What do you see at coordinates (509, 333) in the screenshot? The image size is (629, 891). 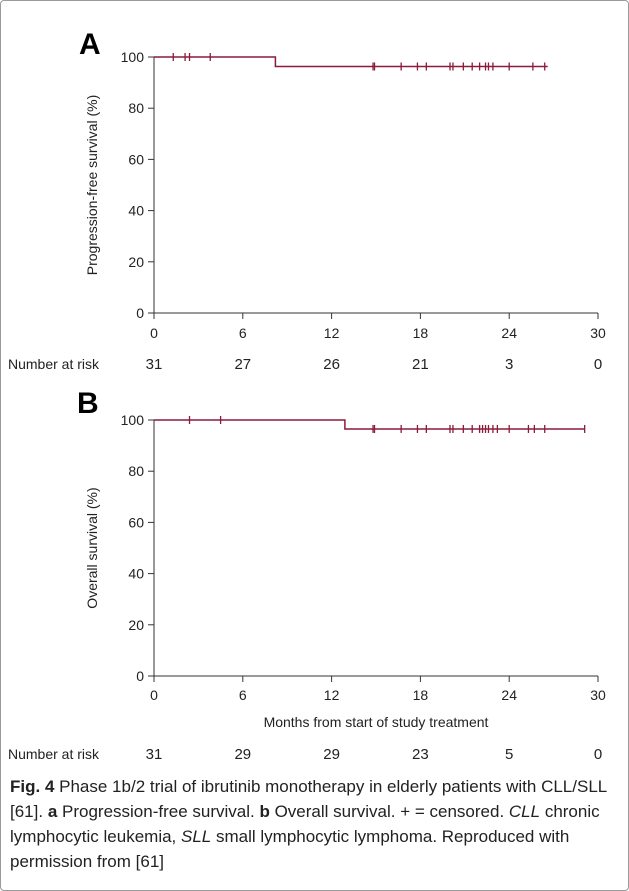 I see `panel-a-x-tick-label: 24` at bounding box center [509, 333].